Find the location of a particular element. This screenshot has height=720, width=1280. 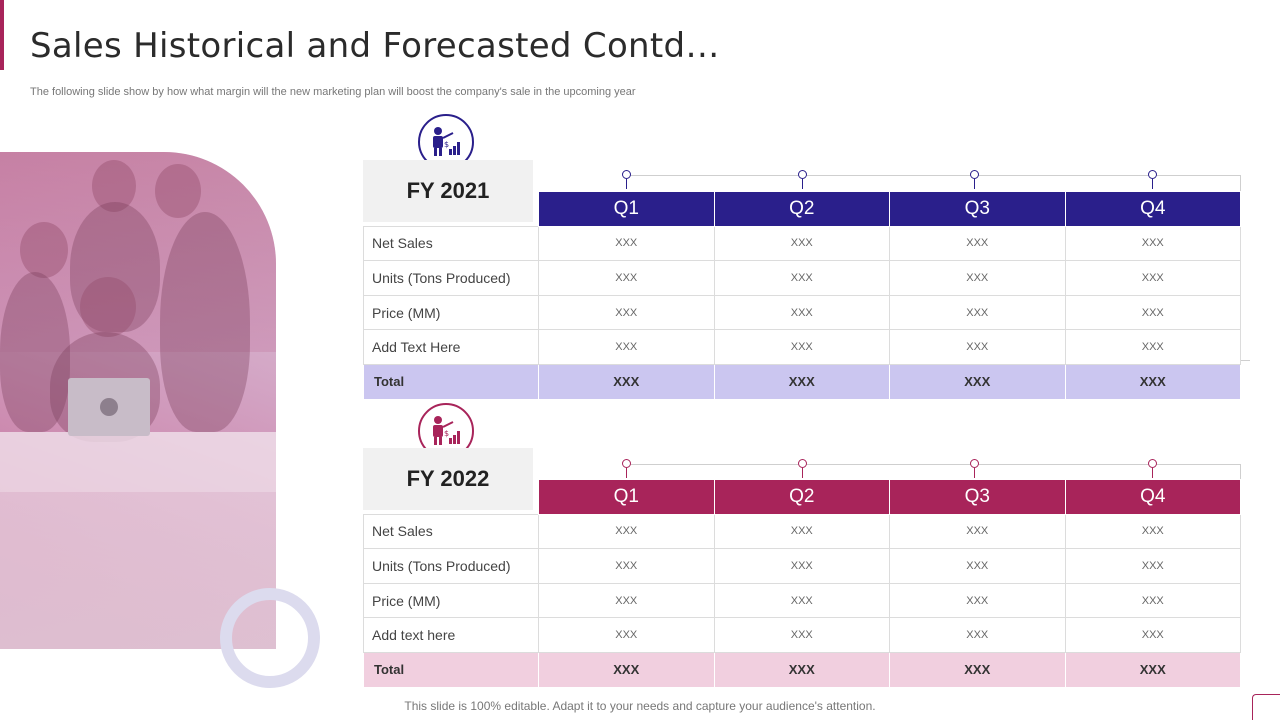

total-row: Total XXX XXX XXX XXX is located at coordinates (802, 669).